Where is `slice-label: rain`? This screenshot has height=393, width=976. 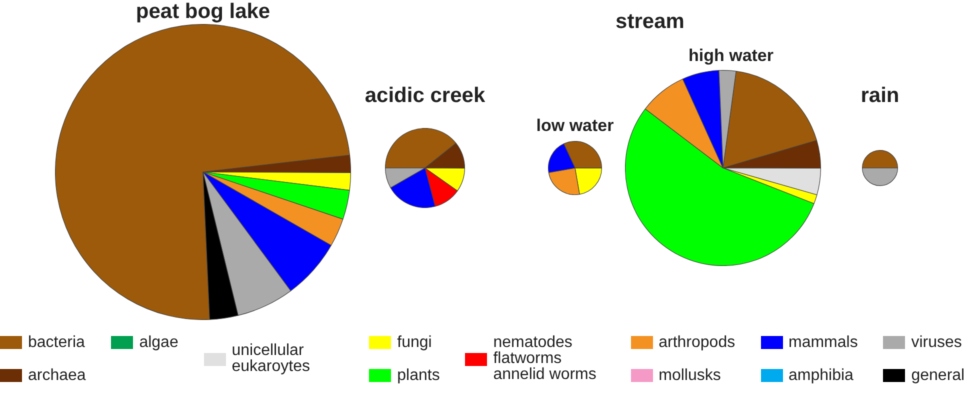 slice-label: rain is located at coordinates (880, 96).